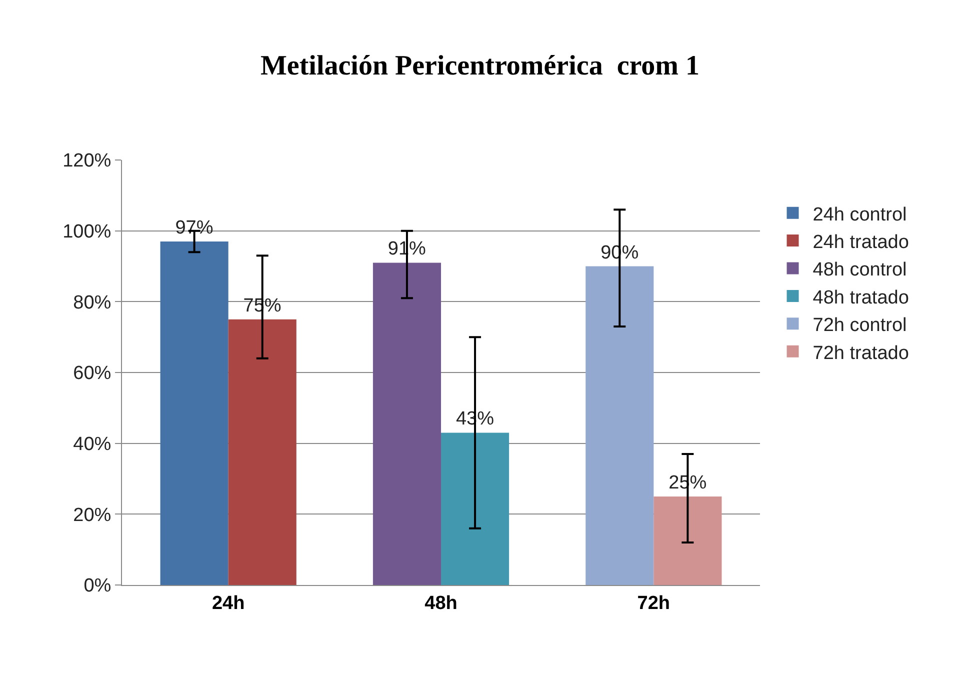 This screenshot has width=960, height=685. Describe the element at coordinates (87, 161) in the screenshot. I see `y-tick-label: 120%` at that location.